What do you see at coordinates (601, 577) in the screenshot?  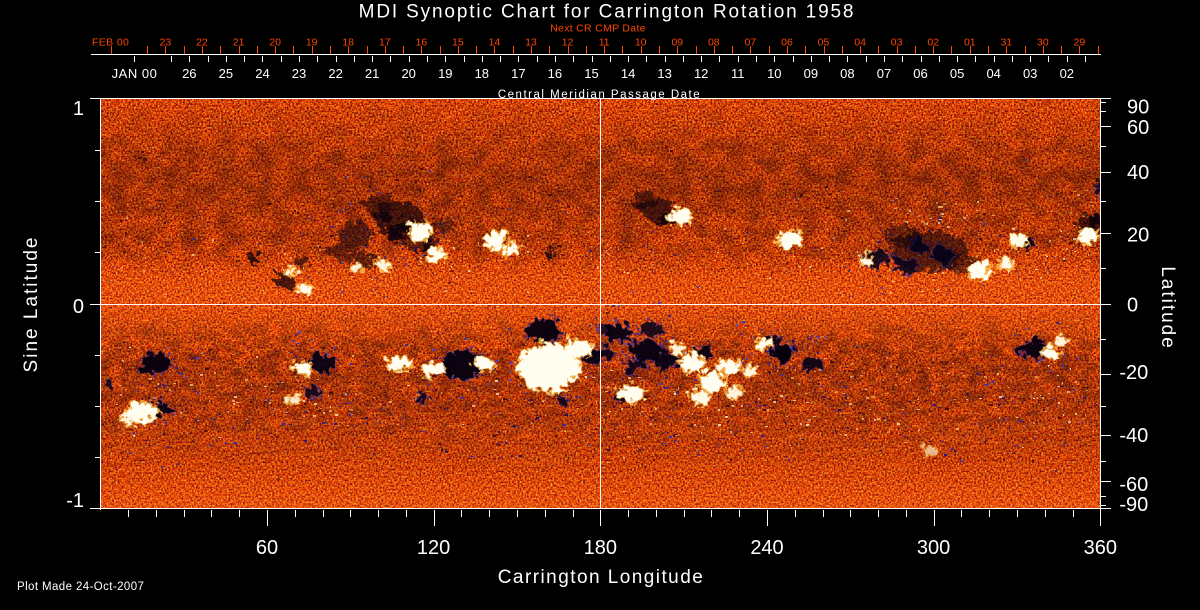 I see `svg-text: Carrington Longitude` at bounding box center [601, 577].